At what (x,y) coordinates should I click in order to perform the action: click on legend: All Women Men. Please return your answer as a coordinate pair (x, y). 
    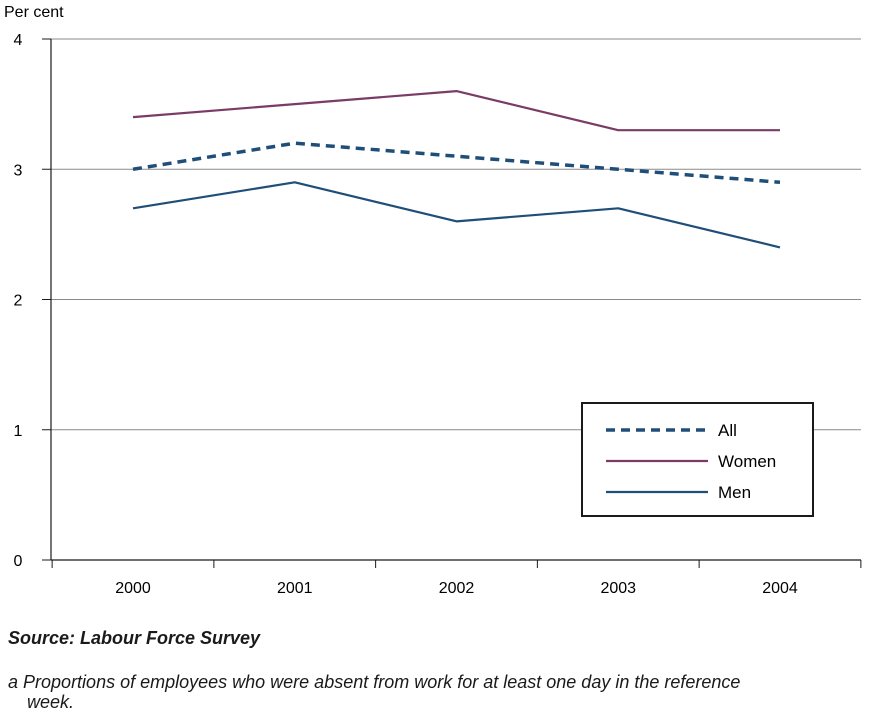
    Looking at the image, I should click on (697, 459).